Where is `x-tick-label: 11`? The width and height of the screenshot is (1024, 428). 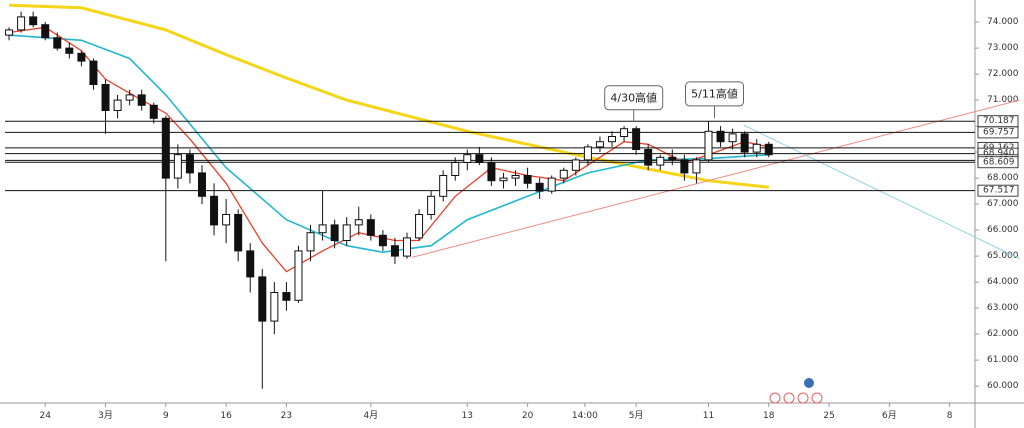
x-tick-label: 11 is located at coordinates (708, 416).